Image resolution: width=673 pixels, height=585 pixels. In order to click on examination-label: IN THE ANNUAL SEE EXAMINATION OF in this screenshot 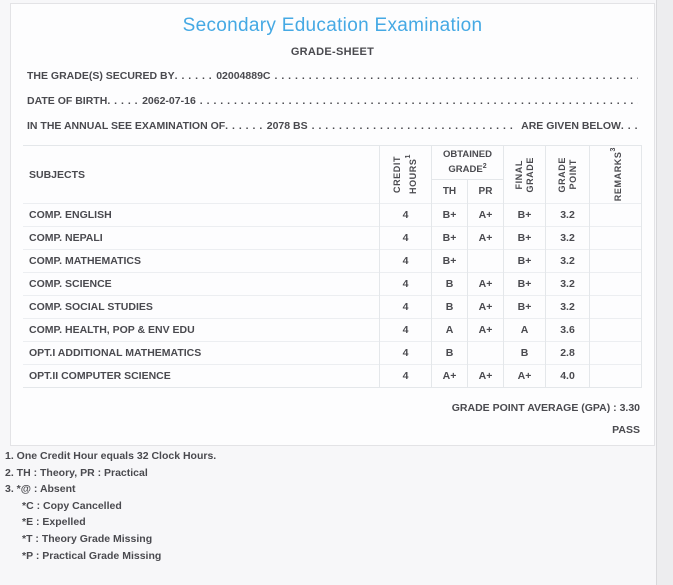, I will do `click(126, 126)`.